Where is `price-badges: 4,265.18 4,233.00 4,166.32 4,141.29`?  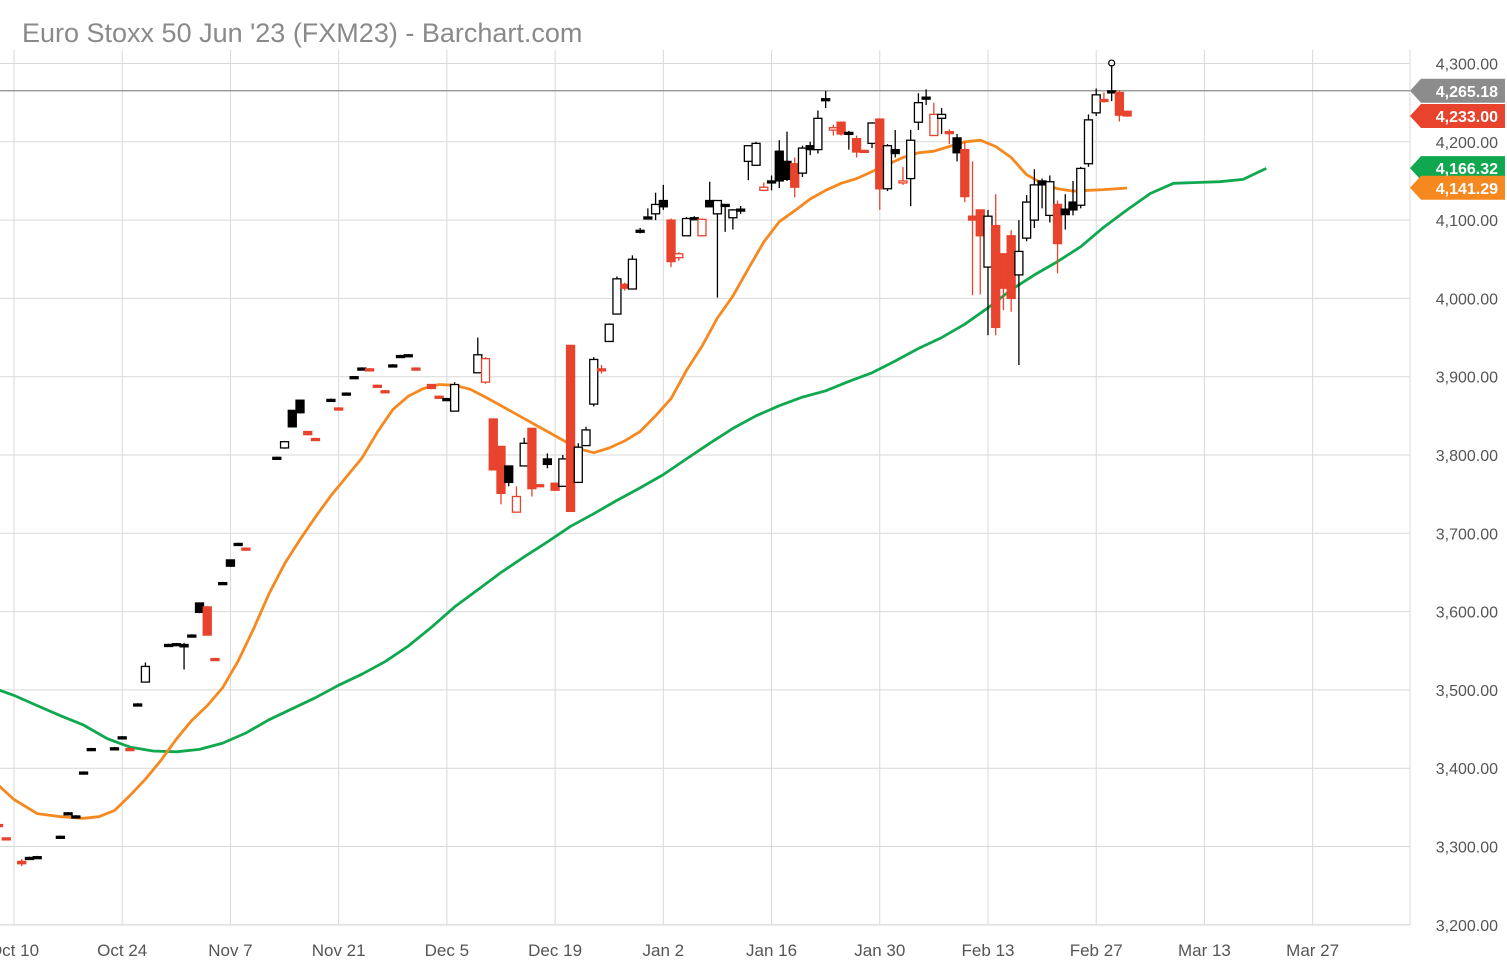 price-badges: 4,265.18 4,233.00 4,166.32 4,141.29 is located at coordinates (1457, 139).